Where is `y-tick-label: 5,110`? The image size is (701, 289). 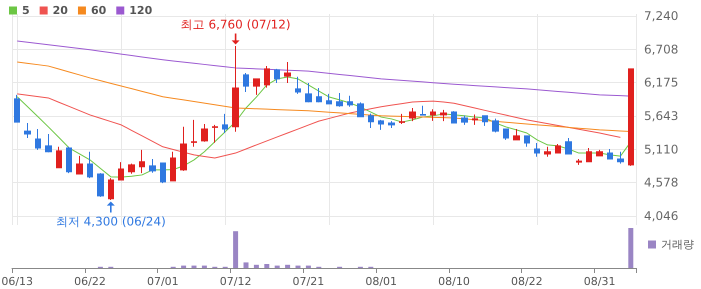 y-tick-label: 5,110 is located at coordinates (661, 149).